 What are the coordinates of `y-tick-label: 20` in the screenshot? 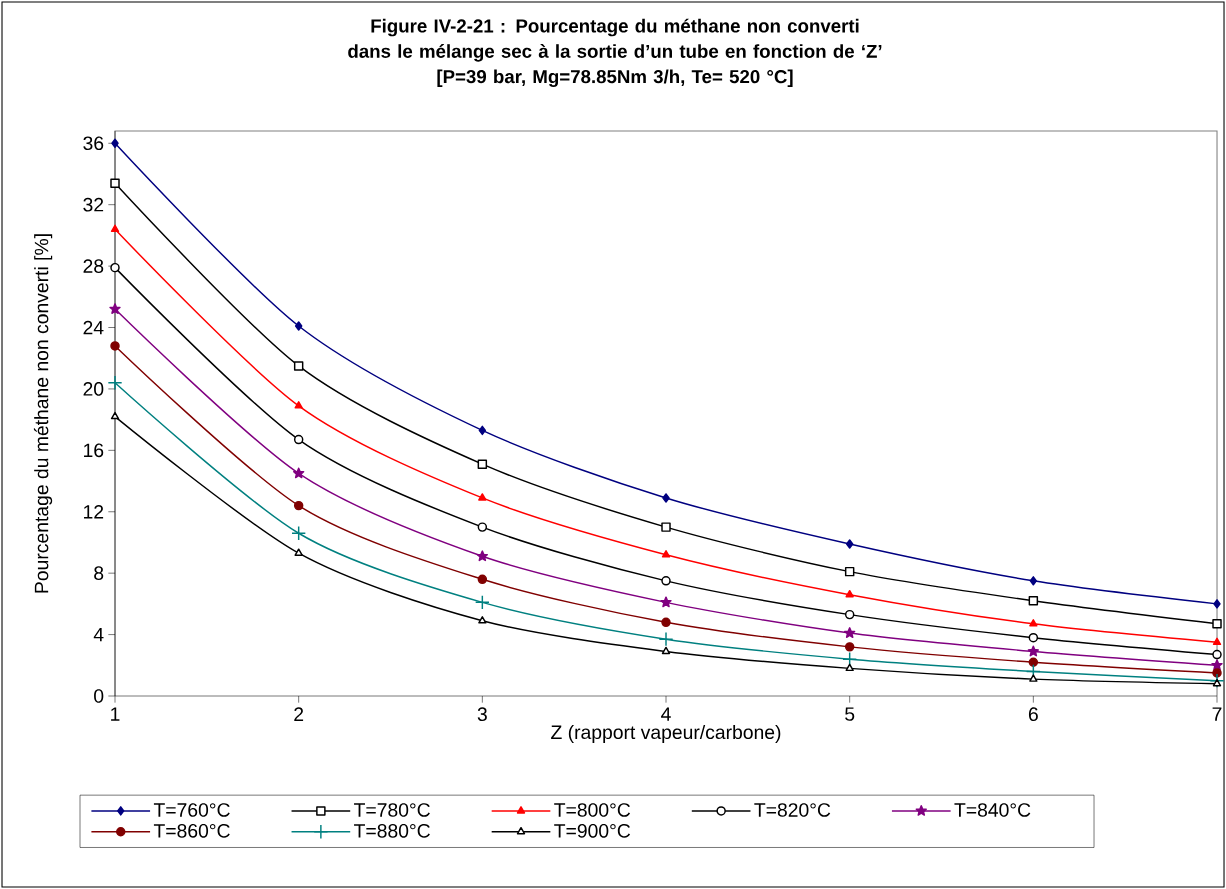 It's located at (93, 389).